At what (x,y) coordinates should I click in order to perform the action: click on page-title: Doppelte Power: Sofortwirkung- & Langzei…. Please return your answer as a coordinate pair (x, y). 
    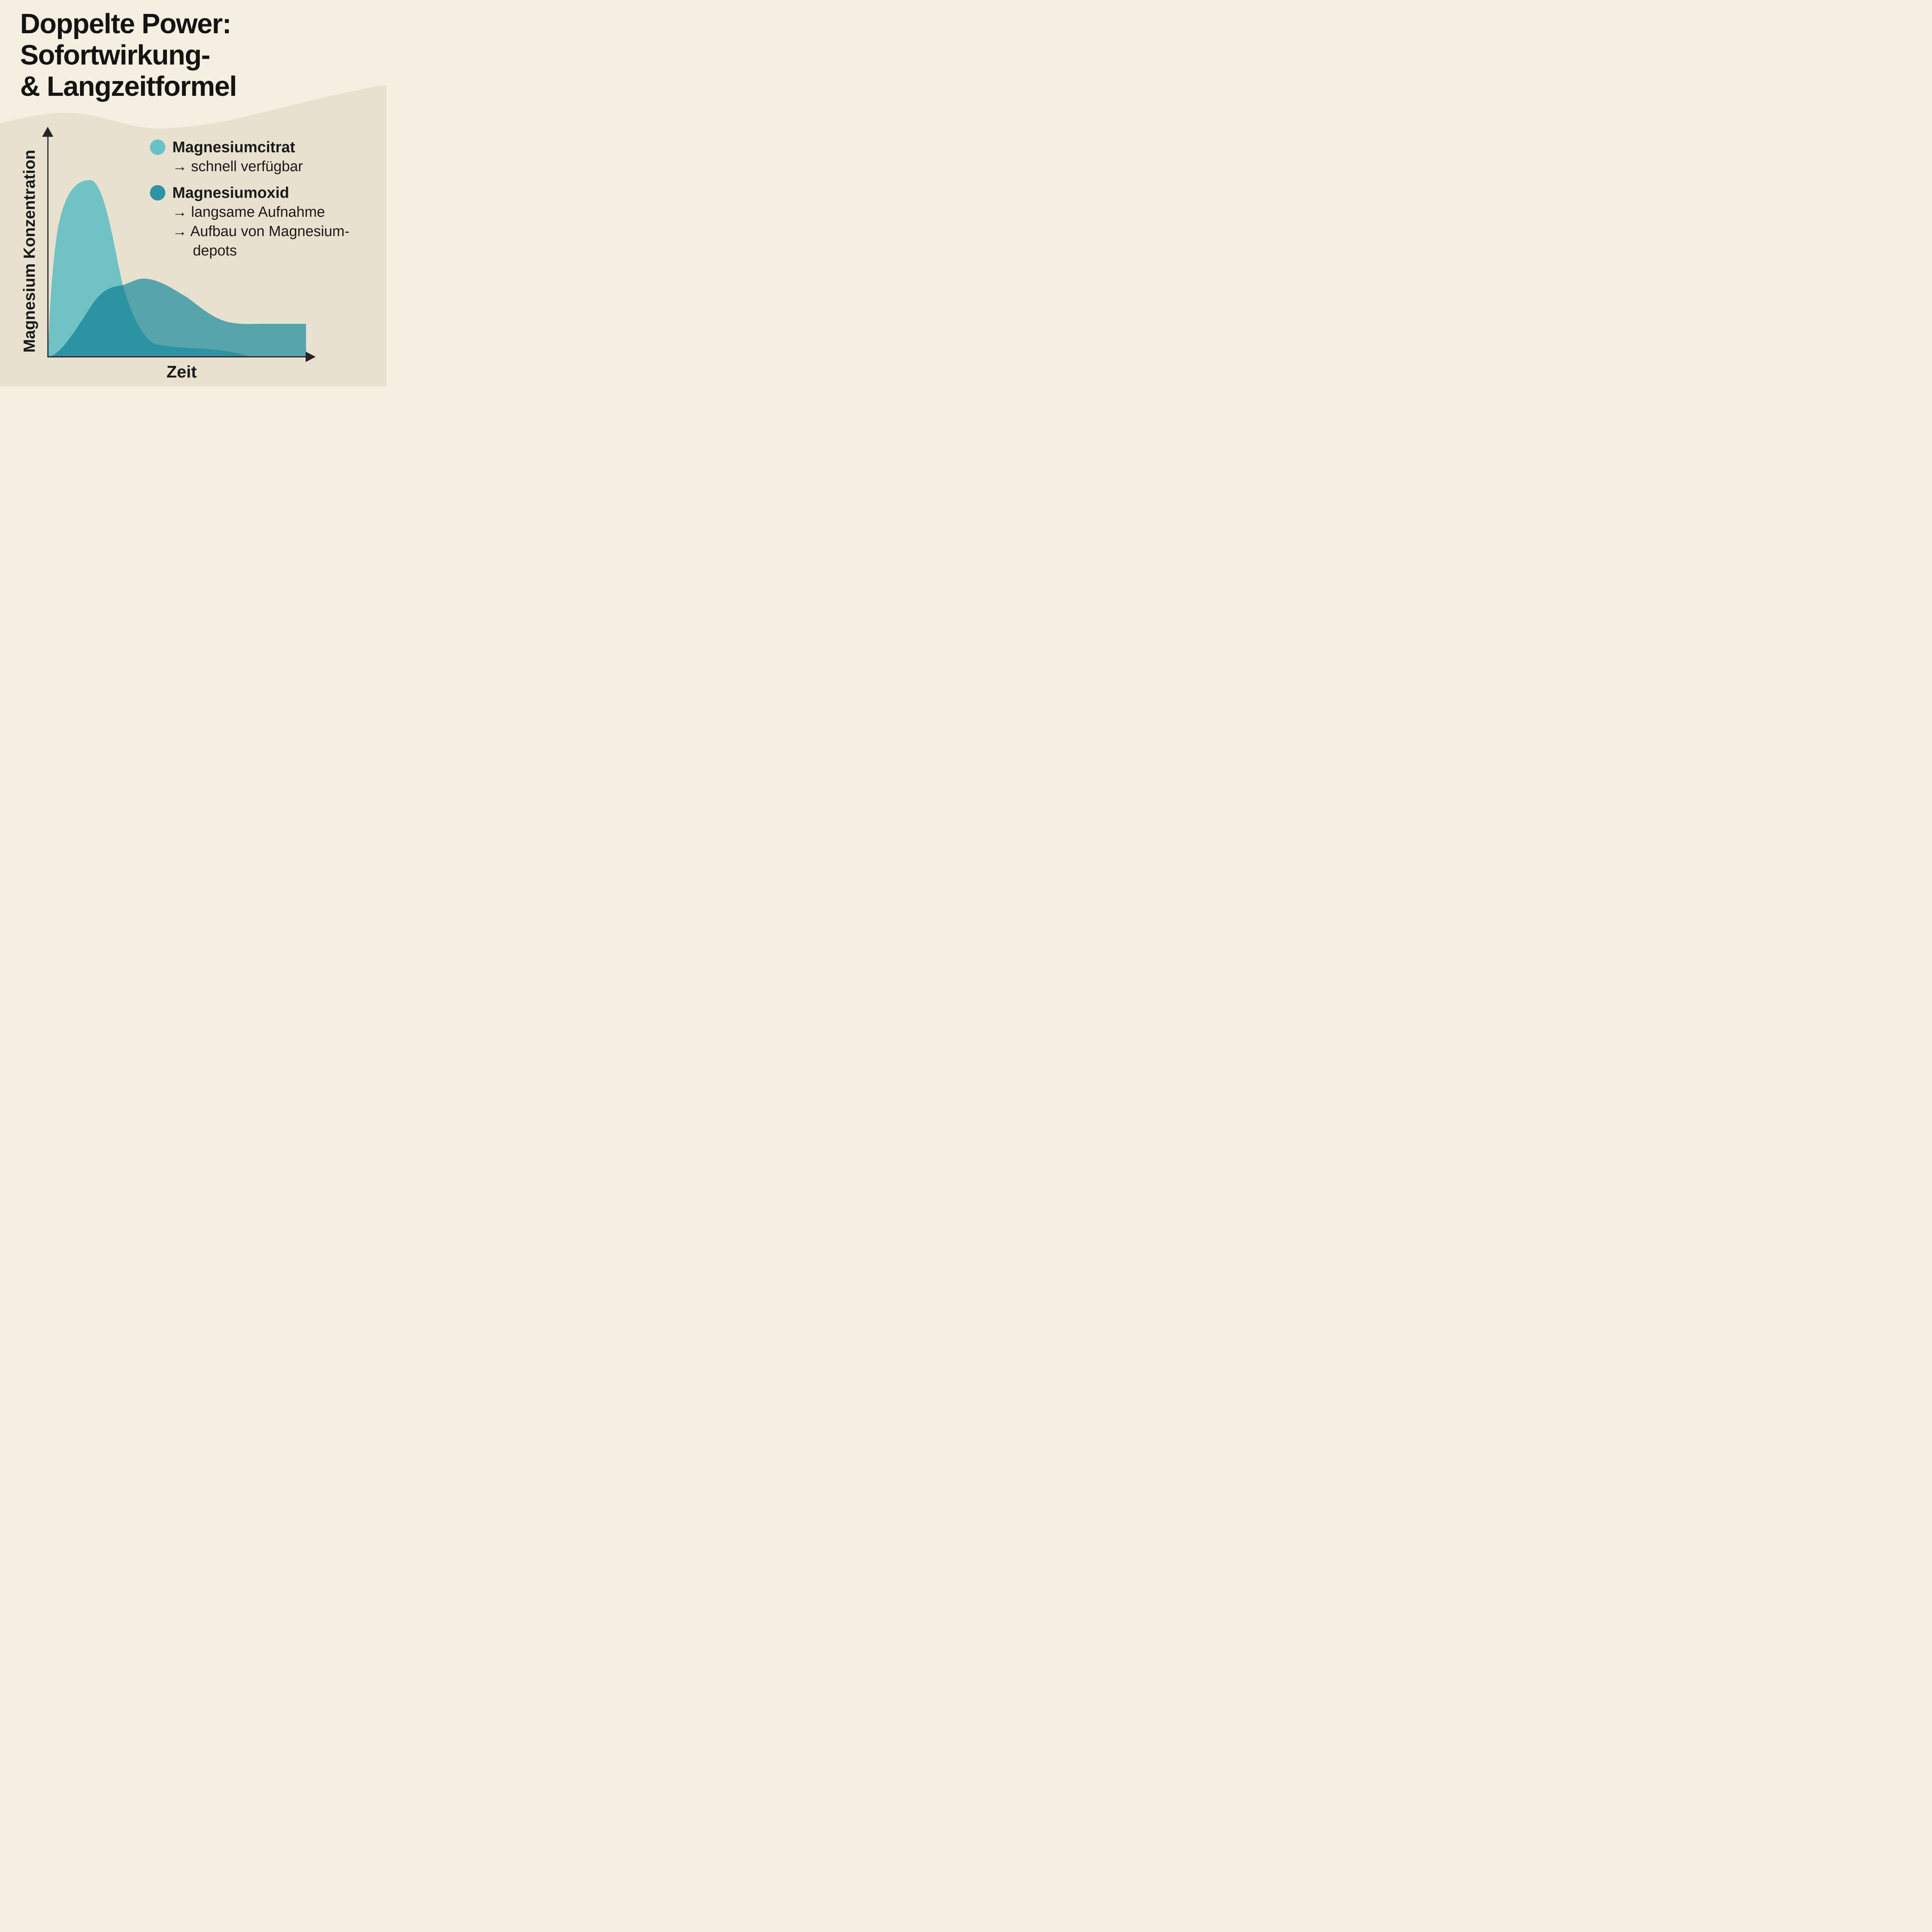
    Looking at the image, I should click on (128, 55).